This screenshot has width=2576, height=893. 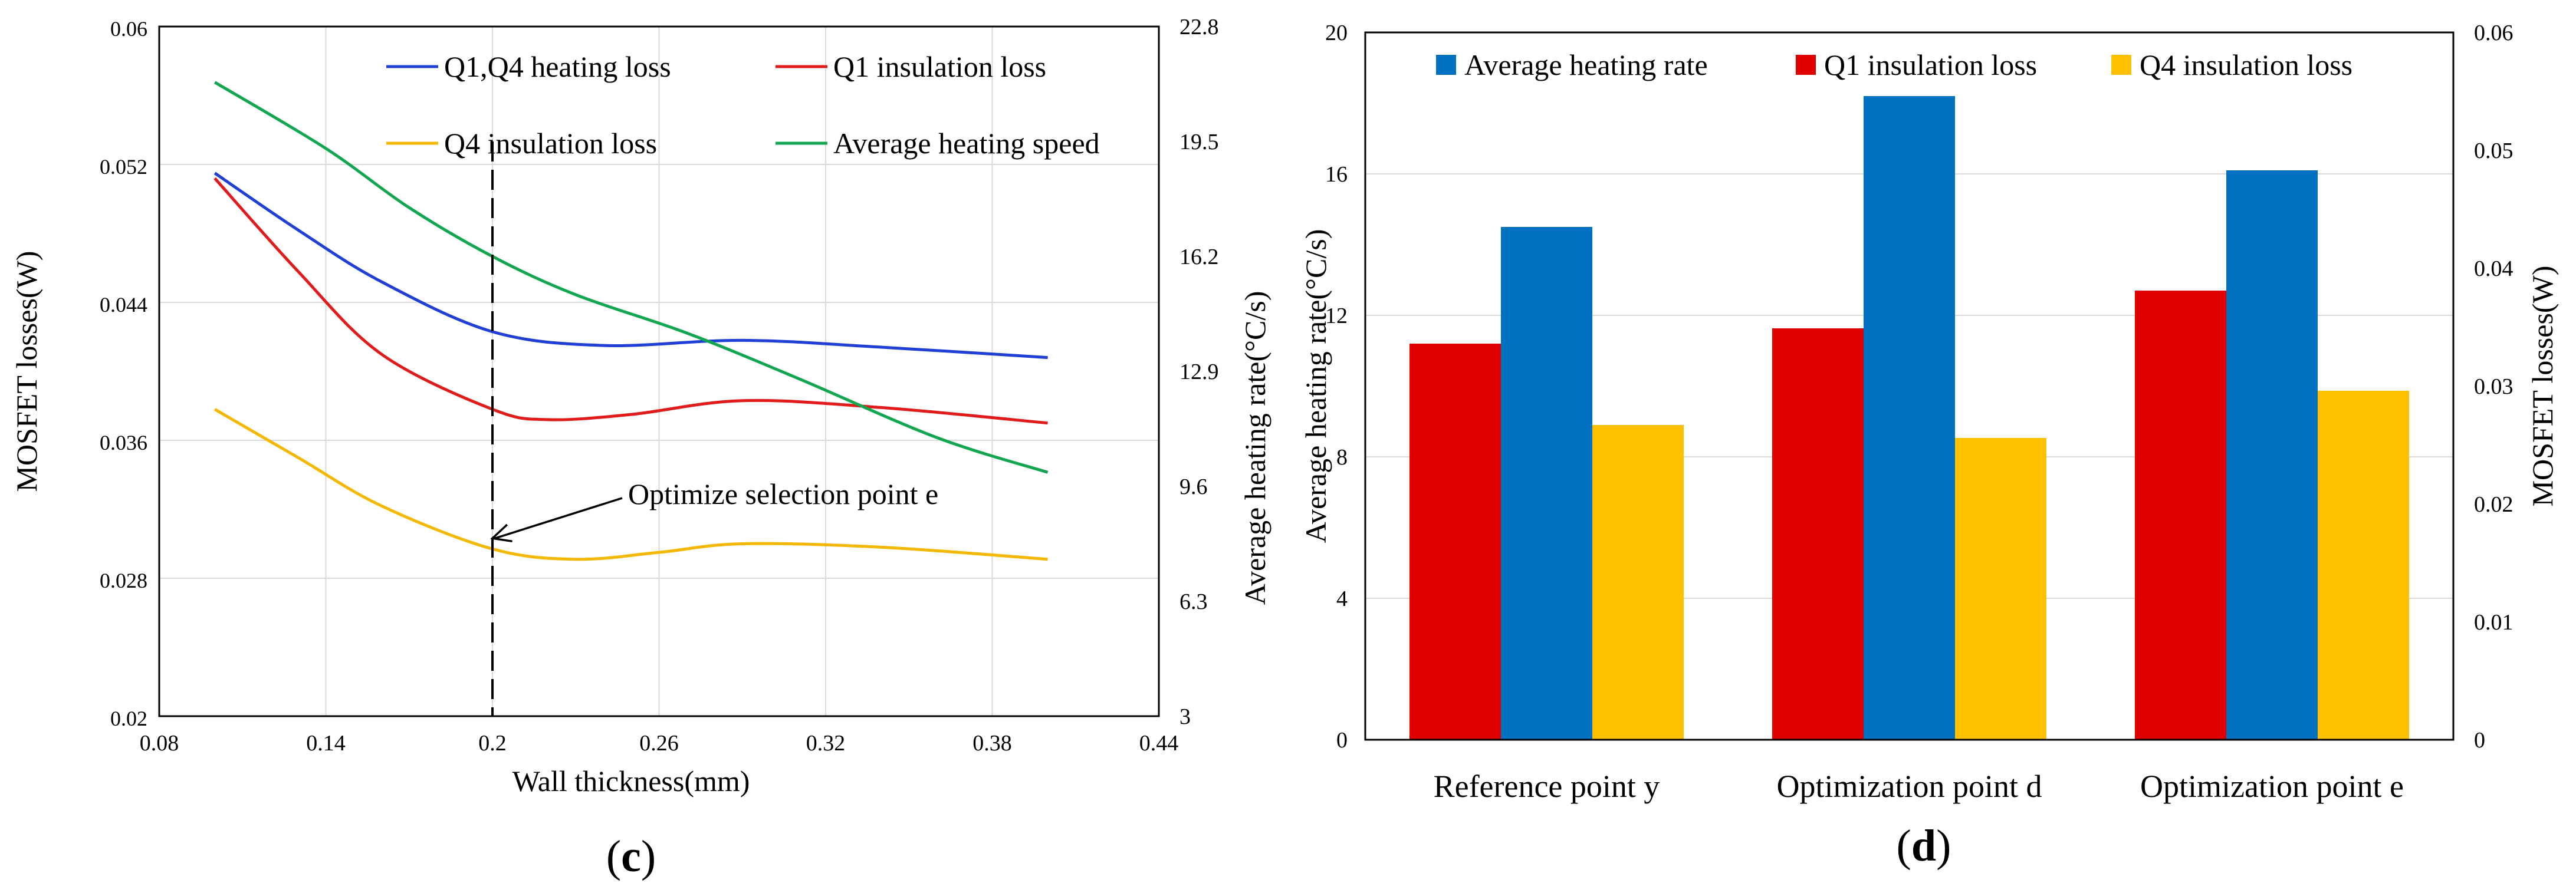 What do you see at coordinates (1315, 386) in the screenshot?
I see `chart-d-y-left-axis-label: Average heating rate(°C/s)` at bounding box center [1315, 386].